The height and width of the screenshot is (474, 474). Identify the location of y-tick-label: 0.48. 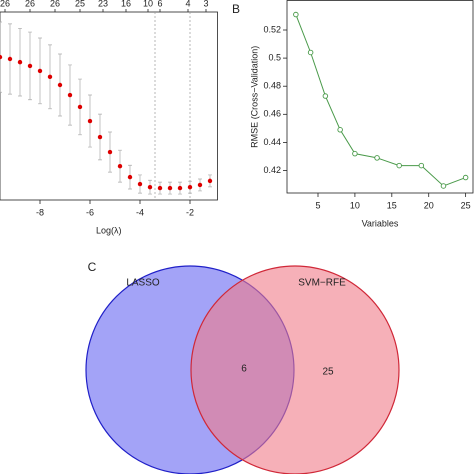
(272, 86).